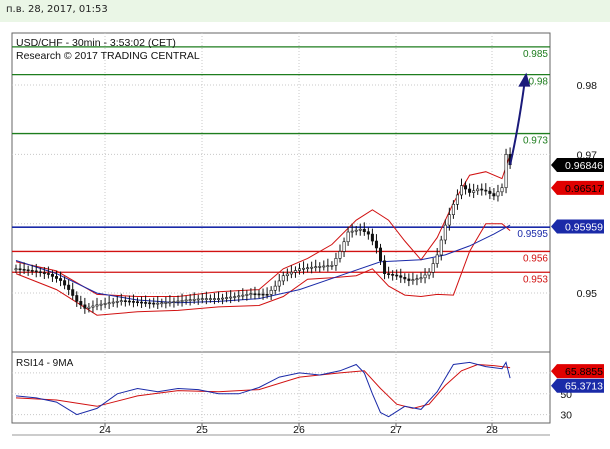 This screenshot has width=610, height=449. I want to click on timestamp: п.в. 28, 2017, 01:53, so click(57, 9).